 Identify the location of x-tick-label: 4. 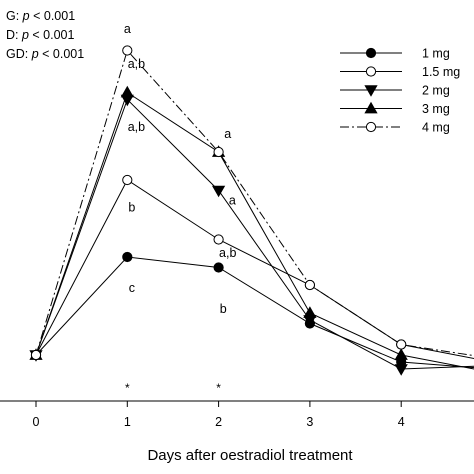
(401, 422).